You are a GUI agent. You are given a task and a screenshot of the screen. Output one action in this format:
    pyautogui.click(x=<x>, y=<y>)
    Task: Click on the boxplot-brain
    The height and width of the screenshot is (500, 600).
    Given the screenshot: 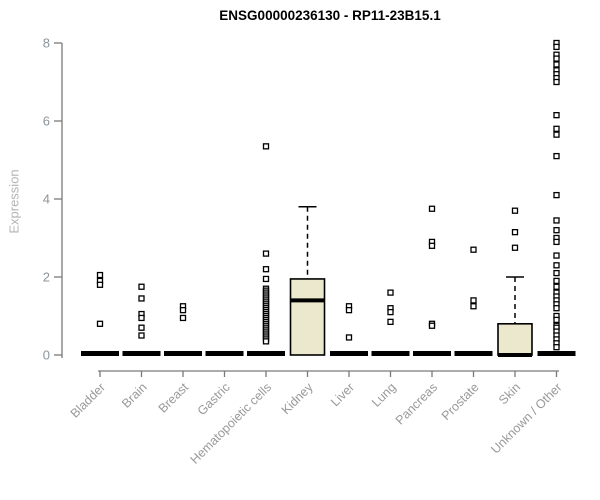 What is the action you would take?
    pyautogui.click(x=141, y=319)
    